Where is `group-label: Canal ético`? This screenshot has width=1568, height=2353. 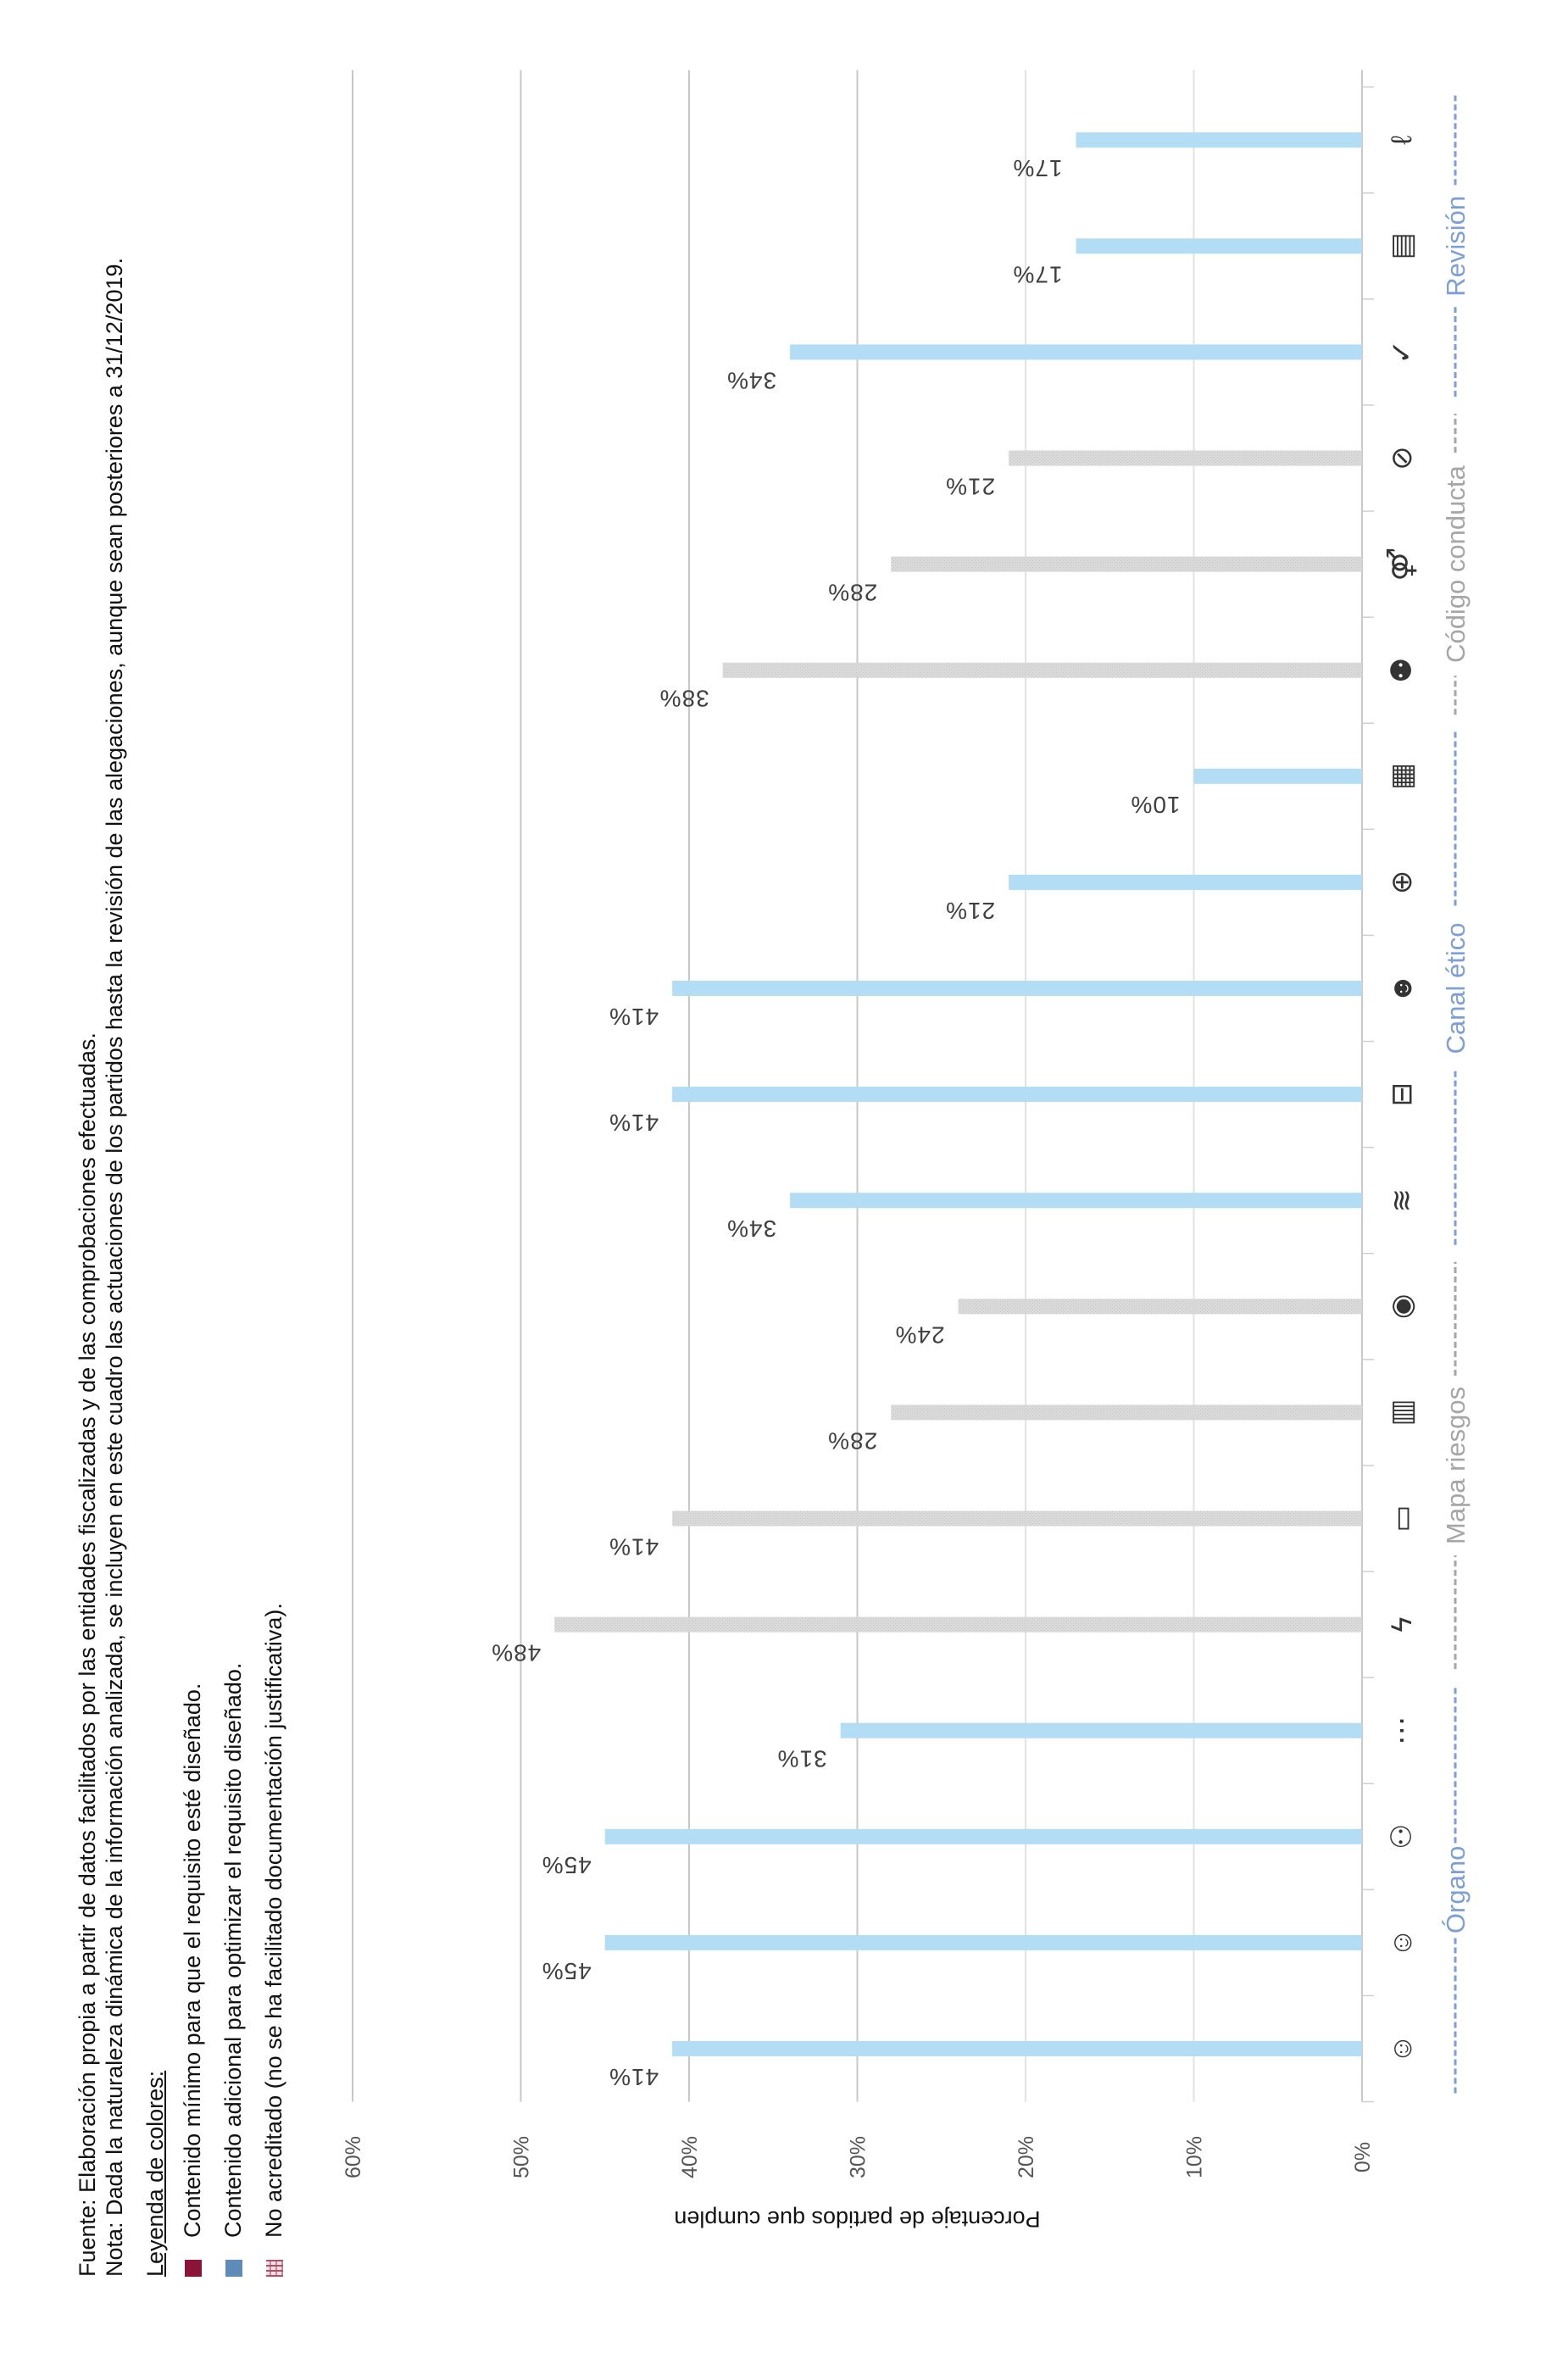 group-label: Canal ético is located at coordinates (1456, 988).